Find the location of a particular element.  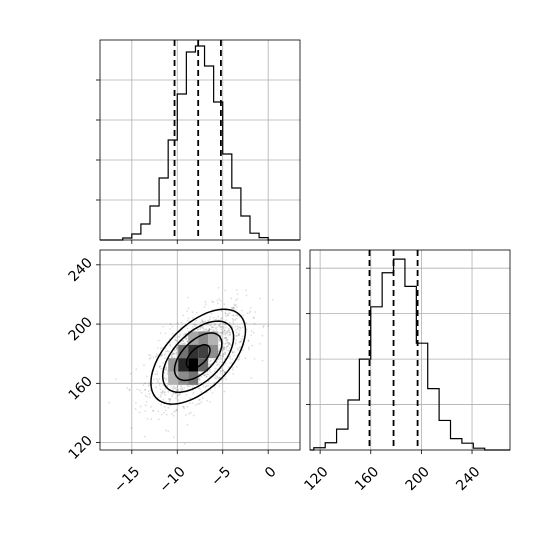

hist-y-xtick-label-0: 120 is located at coordinates (316, 479).